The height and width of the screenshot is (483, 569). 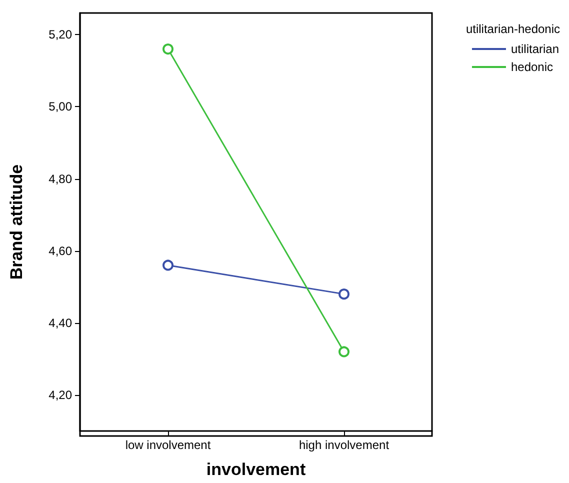 I want to click on y-tick-label: 5,20, so click(x=60, y=35).